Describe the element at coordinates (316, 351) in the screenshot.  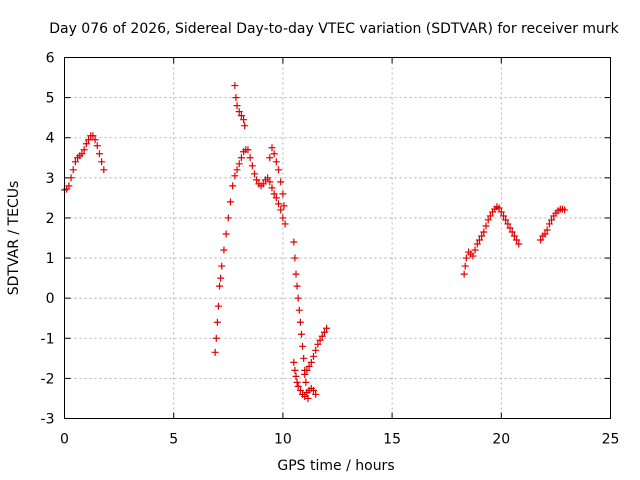
I see `series-arc-3-rise` at that location.